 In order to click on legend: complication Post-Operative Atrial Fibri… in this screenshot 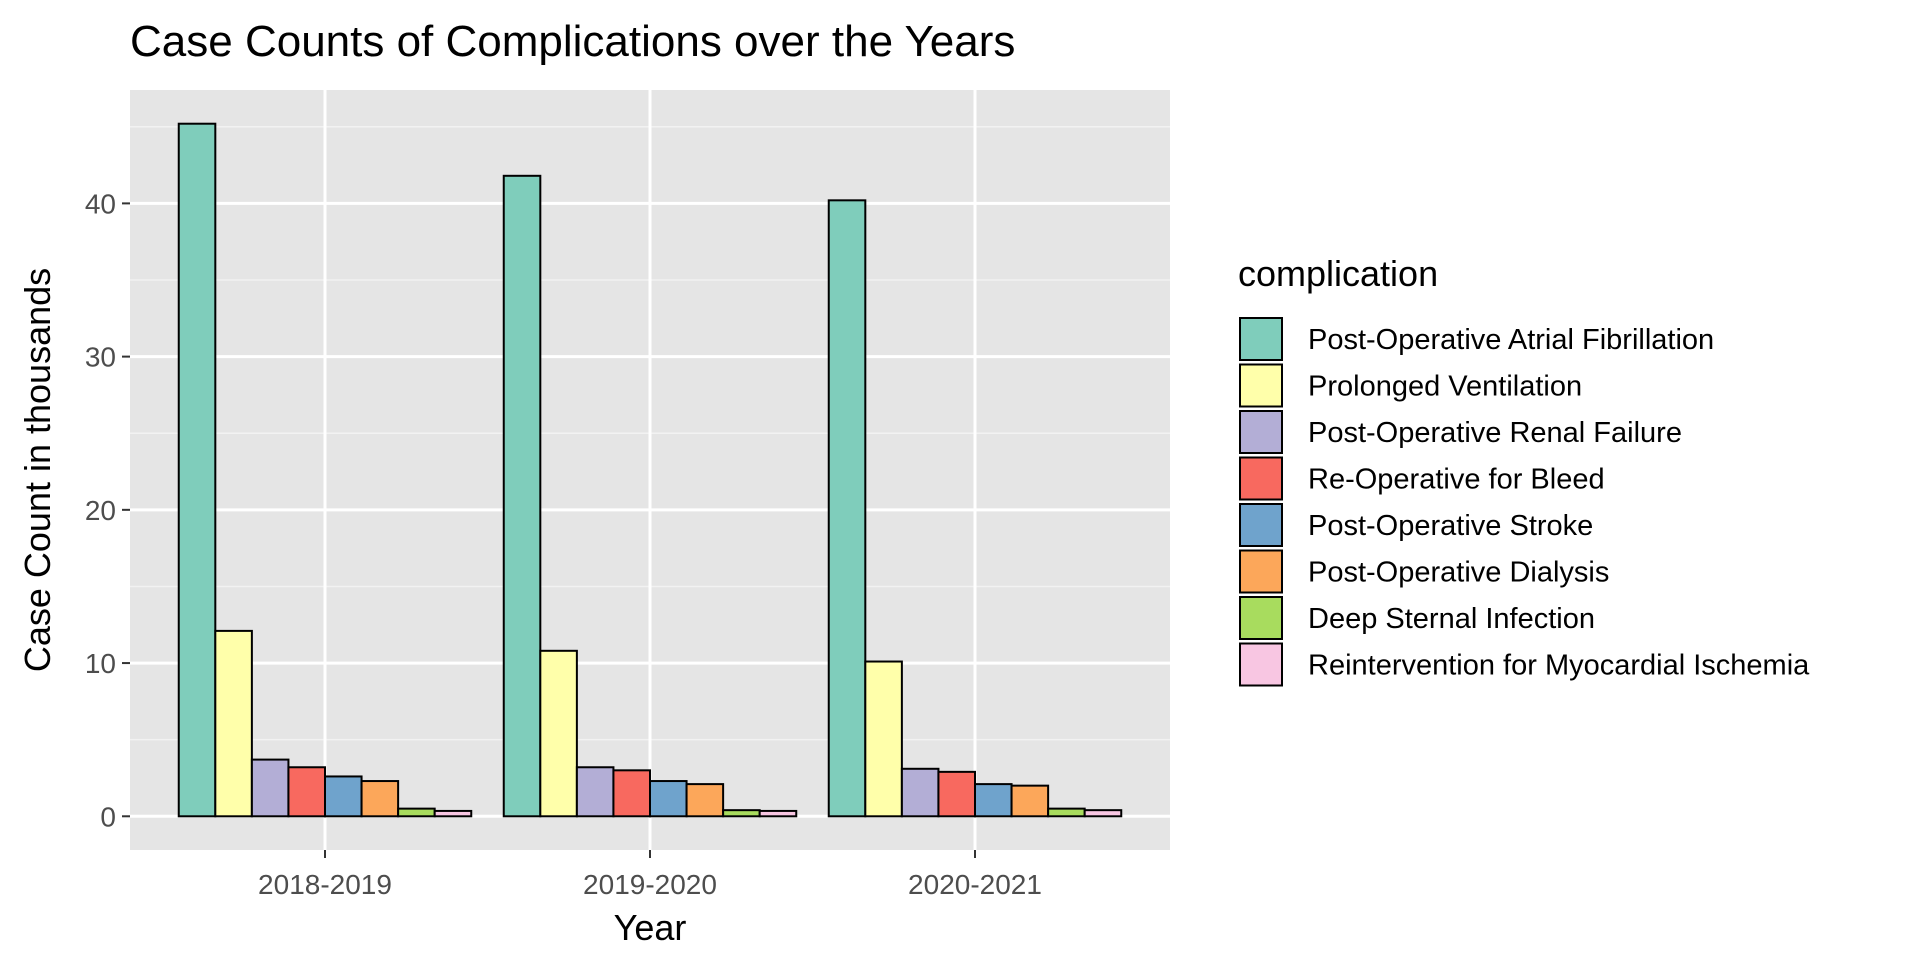, I will do `click(1524, 470)`.